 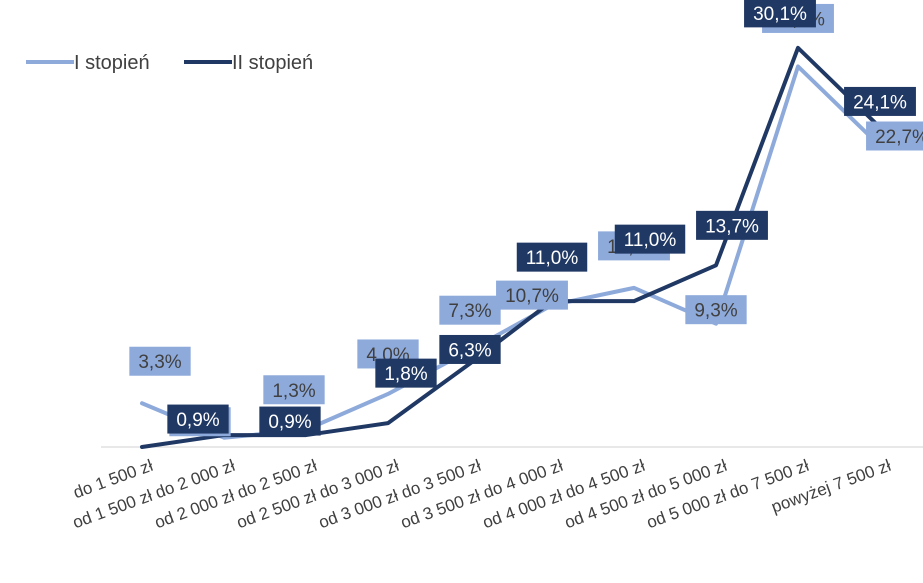 I want to click on data-label-text: 7,3%, so click(x=469, y=311).